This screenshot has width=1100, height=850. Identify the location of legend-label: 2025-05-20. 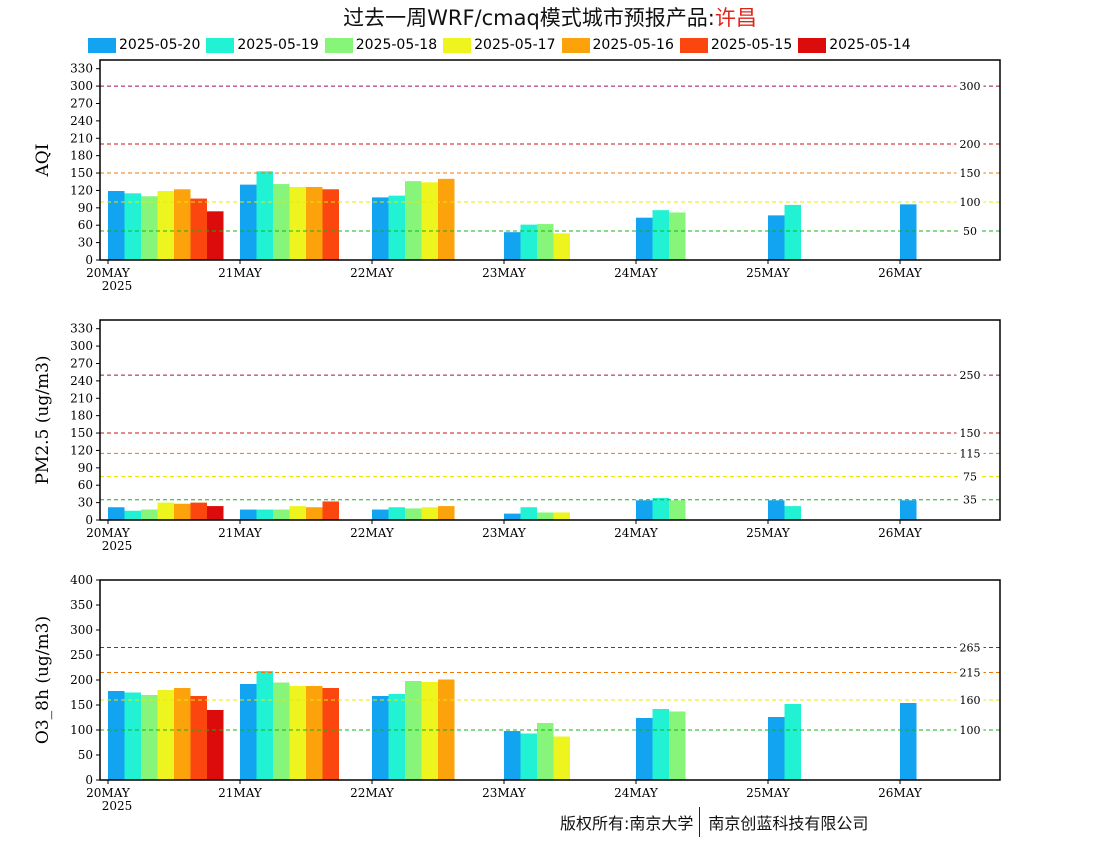
(160, 45).